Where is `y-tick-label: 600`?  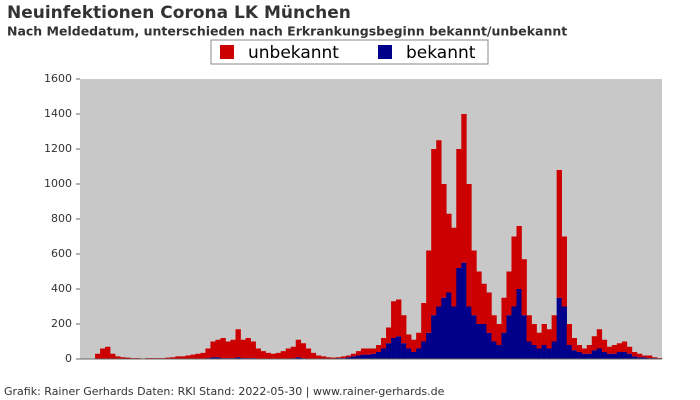
y-tick-label: 600 is located at coordinates (61, 253).